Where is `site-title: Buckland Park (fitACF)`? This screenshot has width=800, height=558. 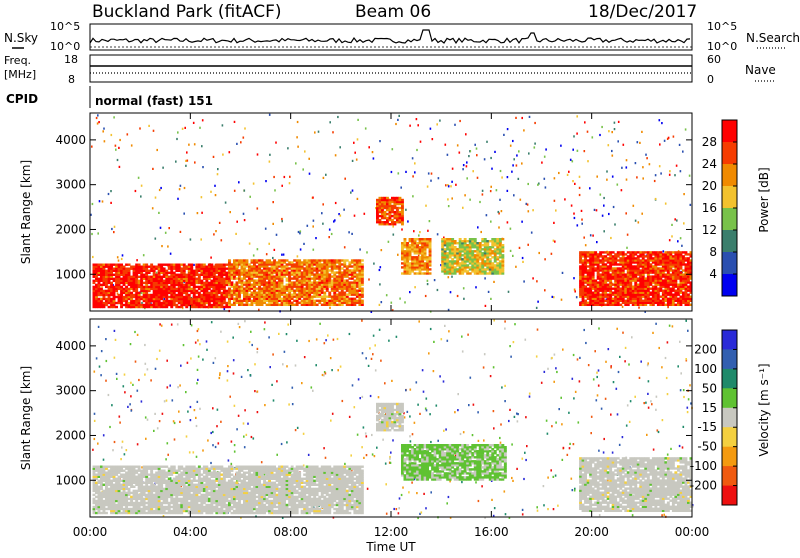
site-title: Buckland Park (fitACF) is located at coordinates (187, 12).